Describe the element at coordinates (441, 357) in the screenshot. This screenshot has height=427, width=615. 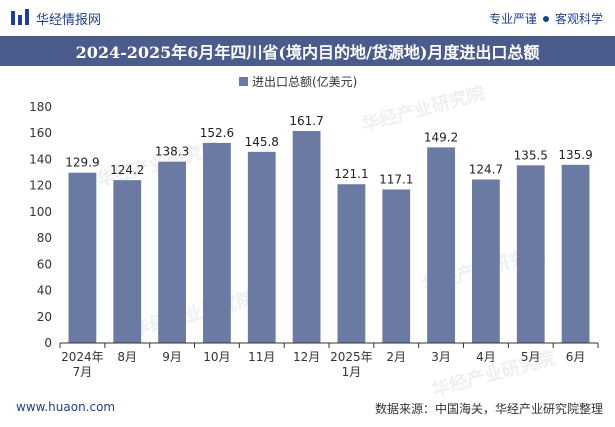
I see `x-tick-label: 3月` at that location.